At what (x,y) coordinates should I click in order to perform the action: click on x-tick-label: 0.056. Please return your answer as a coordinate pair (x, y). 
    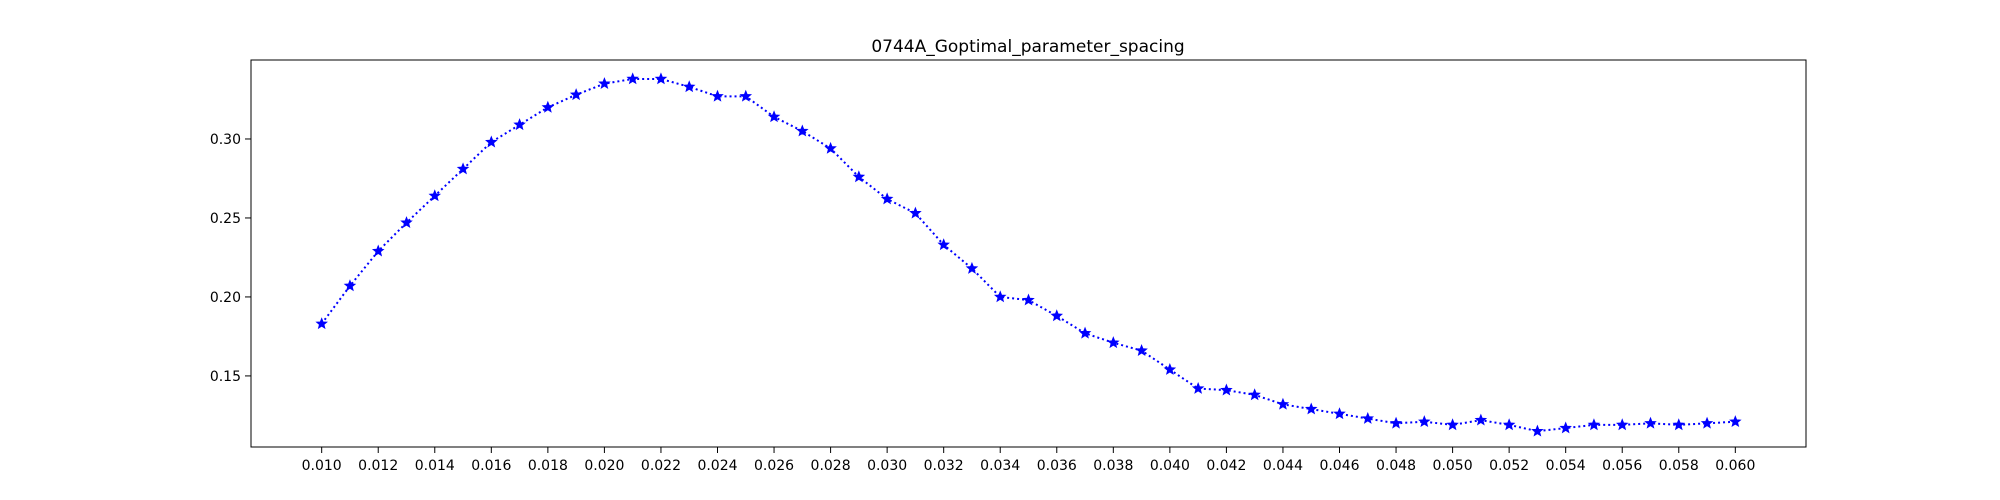
    Looking at the image, I should click on (1622, 466).